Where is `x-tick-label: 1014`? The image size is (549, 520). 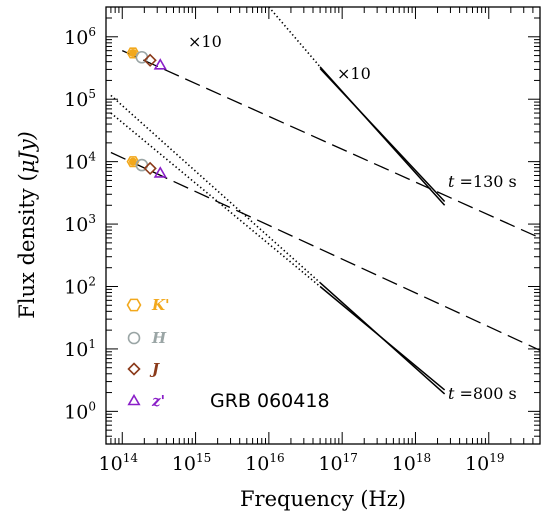 x-tick-label: 1014 is located at coordinates (119, 463).